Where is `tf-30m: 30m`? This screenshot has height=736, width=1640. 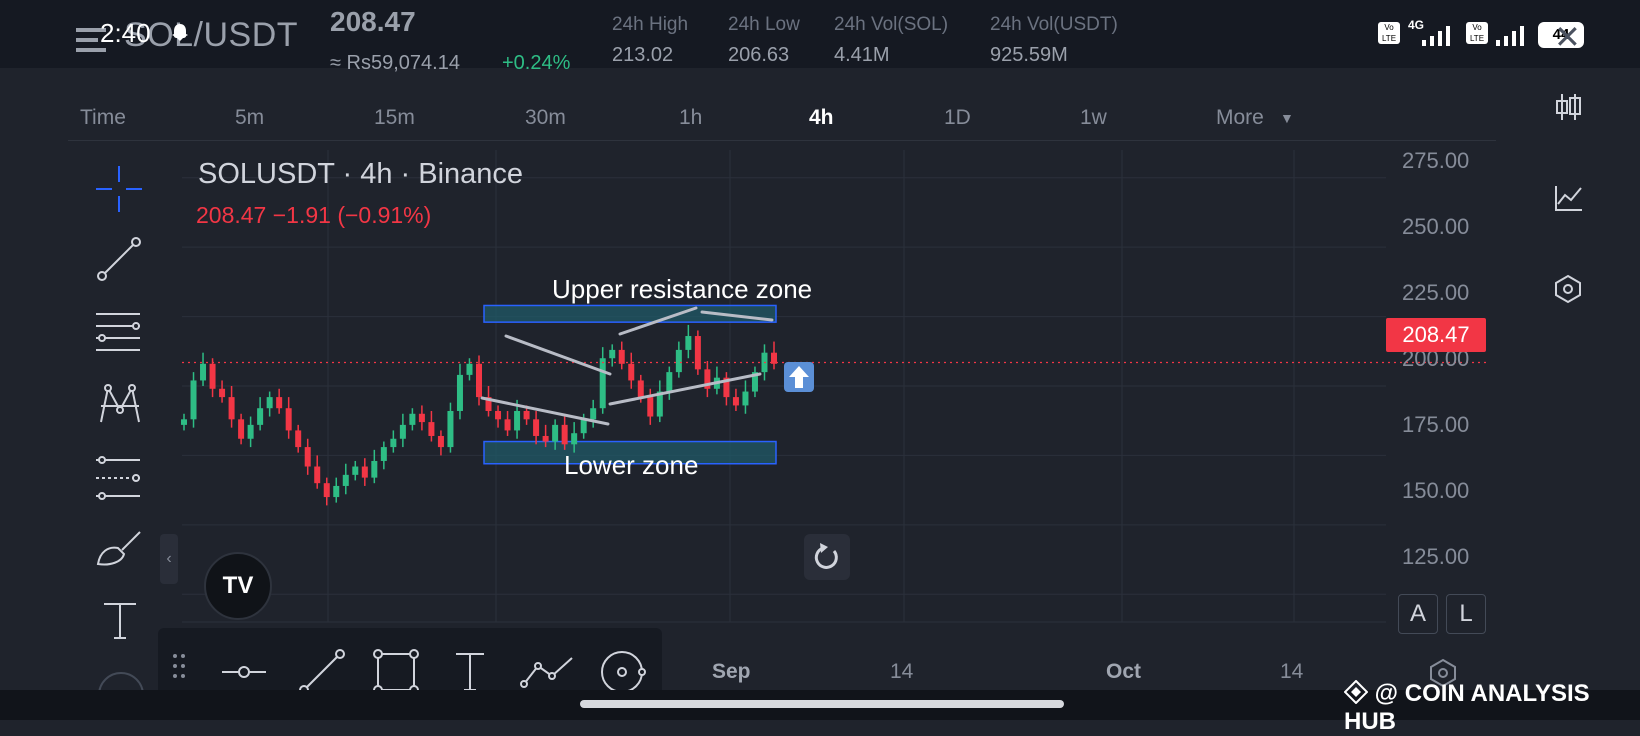
tf-30m: 30m is located at coordinates (545, 117).